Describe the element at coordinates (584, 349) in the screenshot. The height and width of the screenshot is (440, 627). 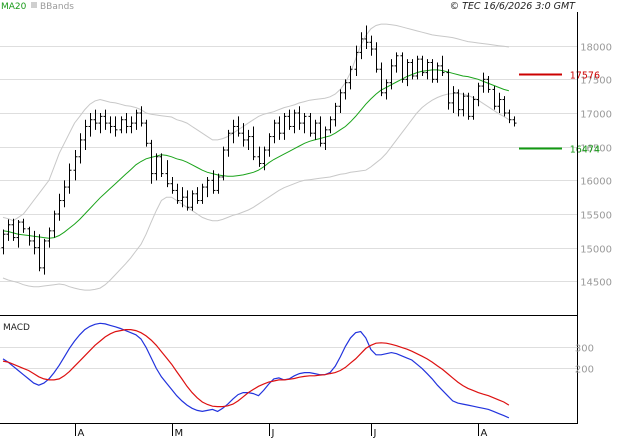
I see `macd-y-tick-label: 300` at that location.